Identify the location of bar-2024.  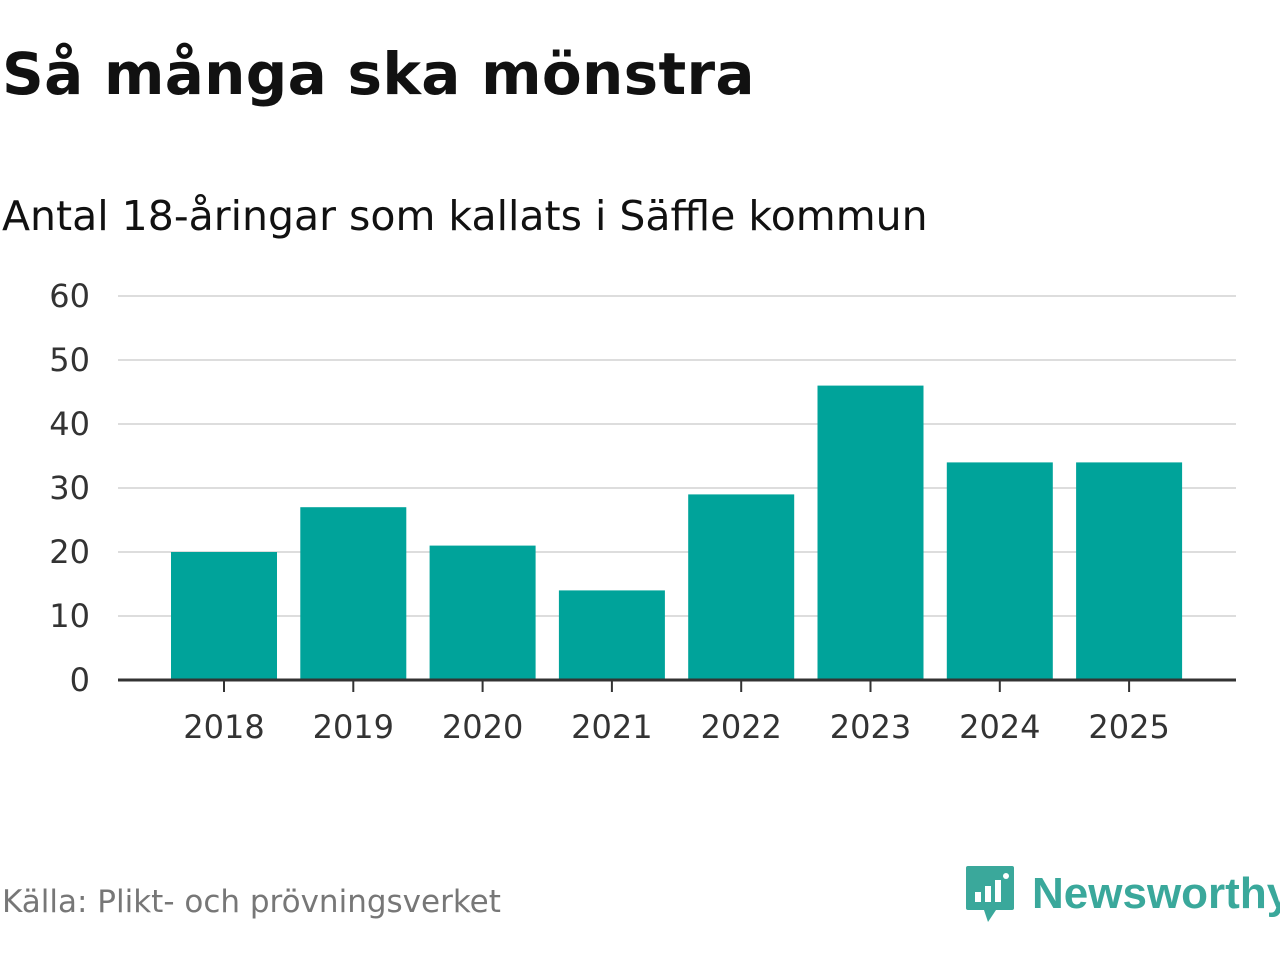
(999, 571).